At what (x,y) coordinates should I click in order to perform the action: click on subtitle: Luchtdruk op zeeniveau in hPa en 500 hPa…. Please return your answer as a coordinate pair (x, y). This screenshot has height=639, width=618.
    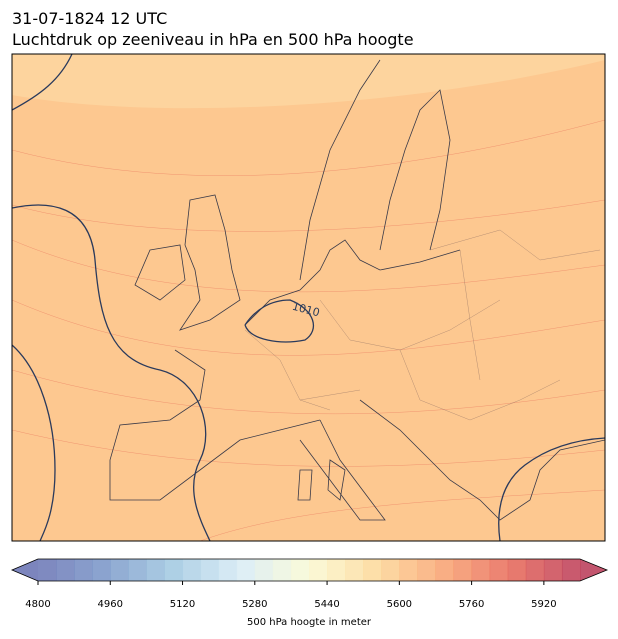
    Looking at the image, I should click on (213, 39).